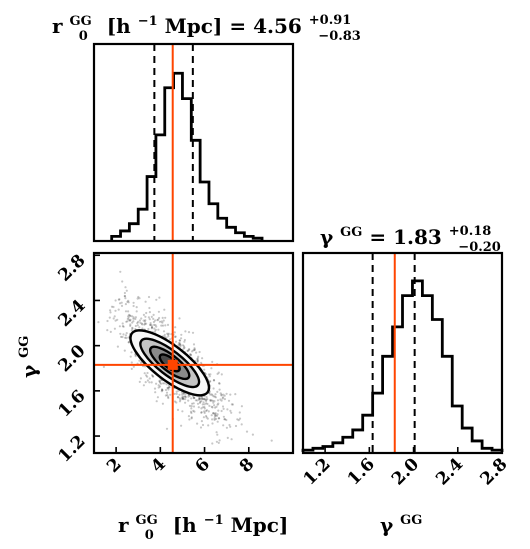 This screenshot has width=530, height=549. Describe the element at coordinates (410, 235) in the screenshot. I see `gamma-panel-title: γ GG = 1.83 +0.18 −0.20` at that location.